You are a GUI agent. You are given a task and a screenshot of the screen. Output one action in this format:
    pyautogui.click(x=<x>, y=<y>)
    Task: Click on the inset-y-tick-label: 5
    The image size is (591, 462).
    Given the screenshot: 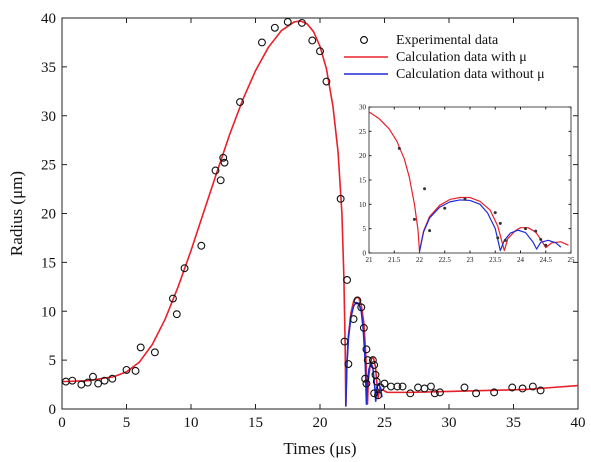 What is the action you would take?
    pyautogui.click(x=365, y=229)
    